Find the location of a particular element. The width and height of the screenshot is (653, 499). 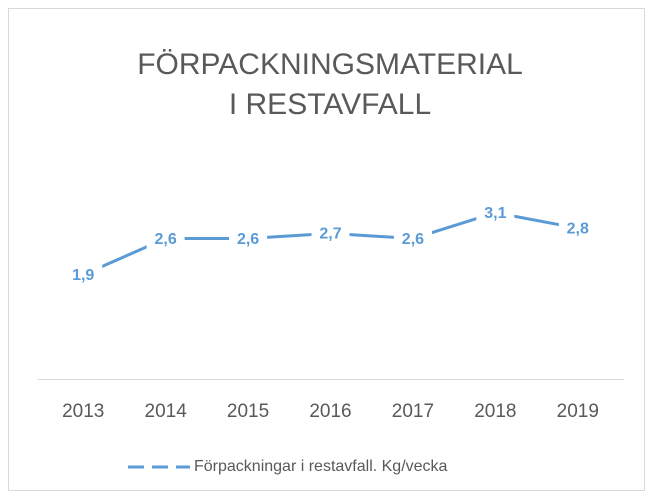

legend-label: Förpackningar i restavfall. Kg/vecka is located at coordinates (321, 466).